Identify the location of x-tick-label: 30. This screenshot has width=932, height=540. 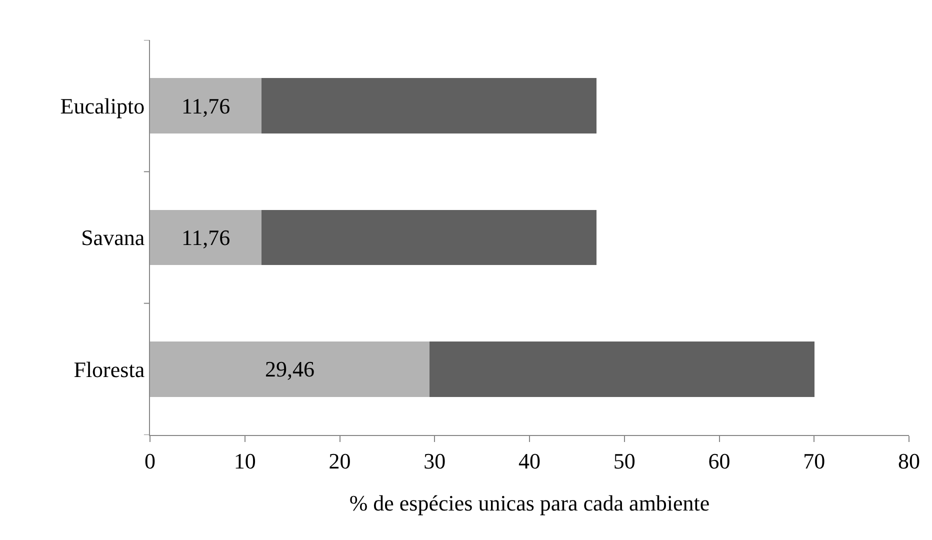
(435, 461).